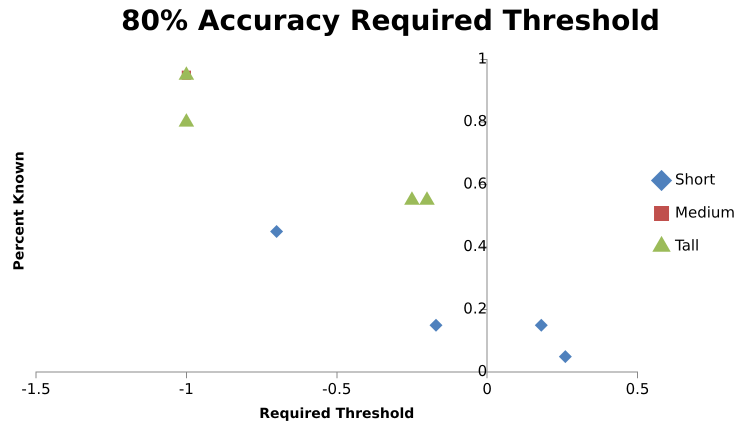 This screenshot has width=749, height=431. I want to click on y-tick-label: 0.6, so click(475, 183).